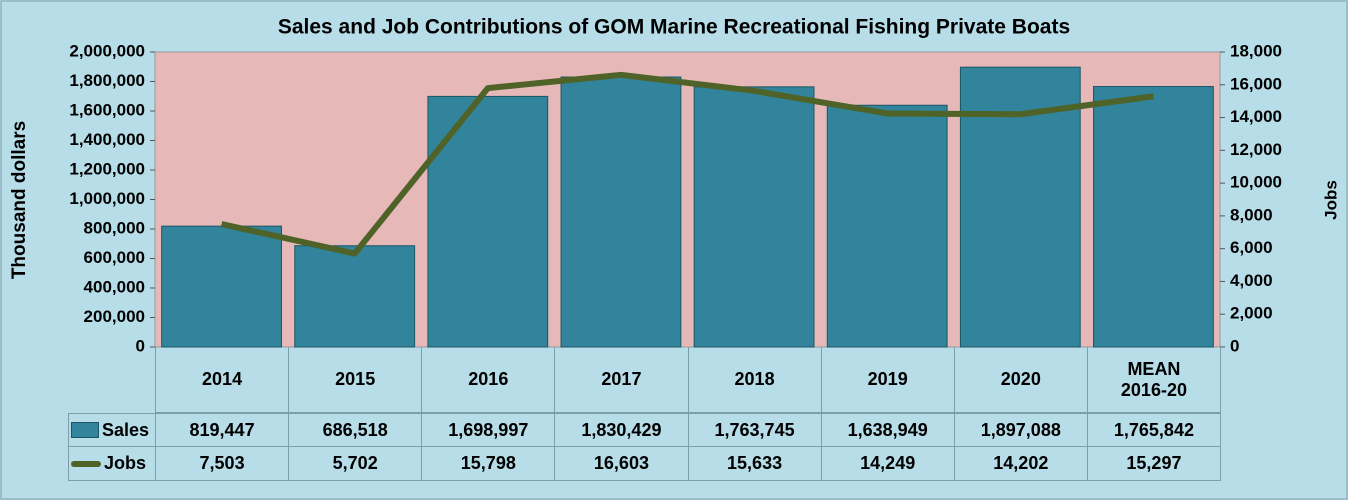 This screenshot has height=500, width=1348. Describe the element at coordinates (114, 316) in the screenshot. I see `y-tick-label: 200,000` at that location.